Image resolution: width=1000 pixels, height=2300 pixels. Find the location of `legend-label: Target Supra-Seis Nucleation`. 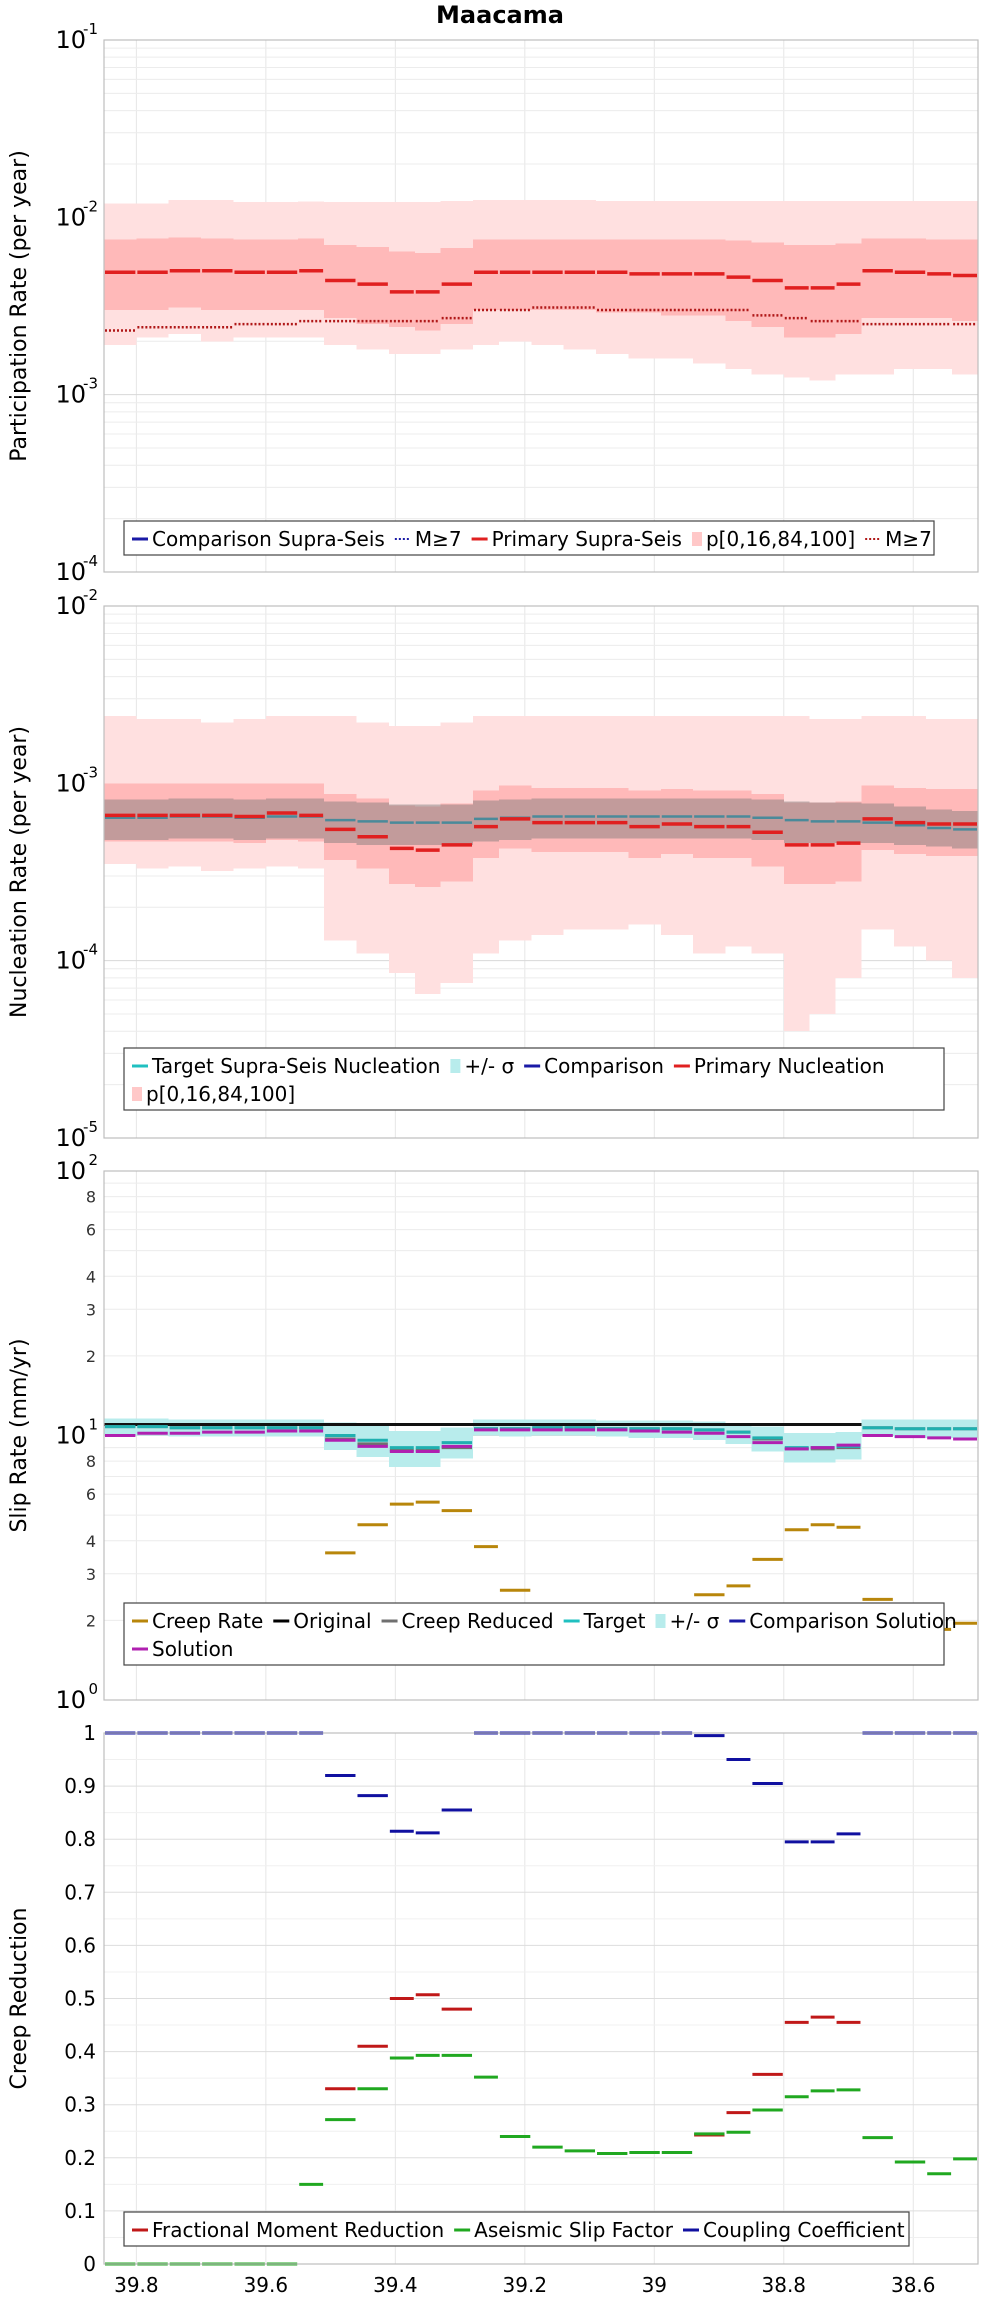

legend-label: Target Supra-Seis Nucleation is located at coordinates (295, 1066).